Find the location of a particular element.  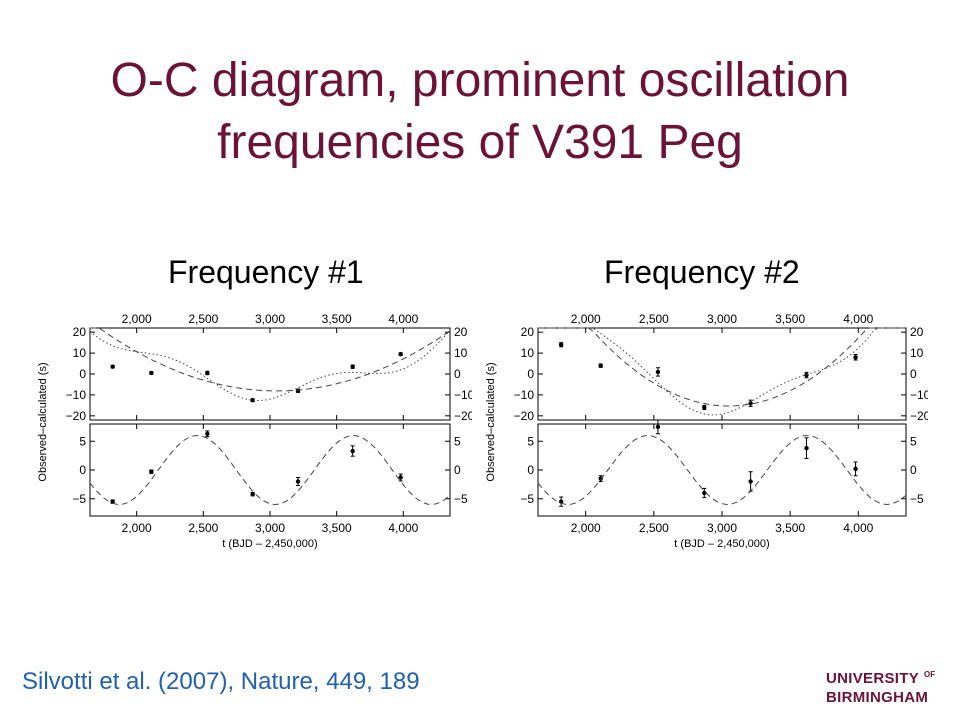

frequency-1-label: Frequency #1 is located at coordinates (266, 272).